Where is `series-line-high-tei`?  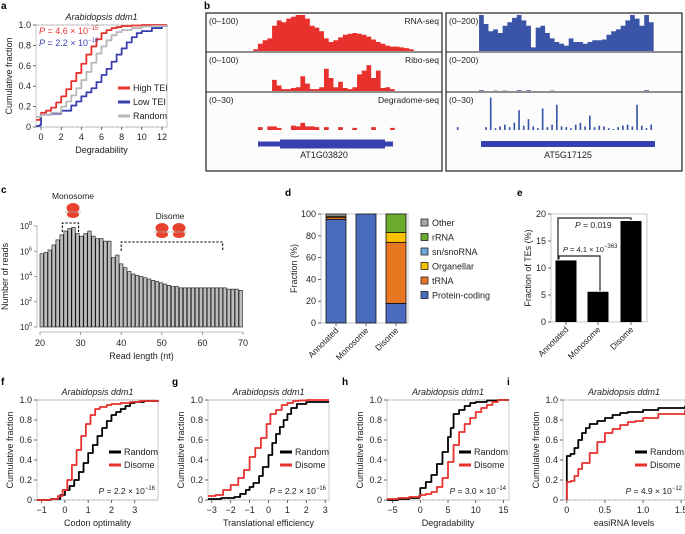
series-line-high-tei is located at coordinates (101, 72).